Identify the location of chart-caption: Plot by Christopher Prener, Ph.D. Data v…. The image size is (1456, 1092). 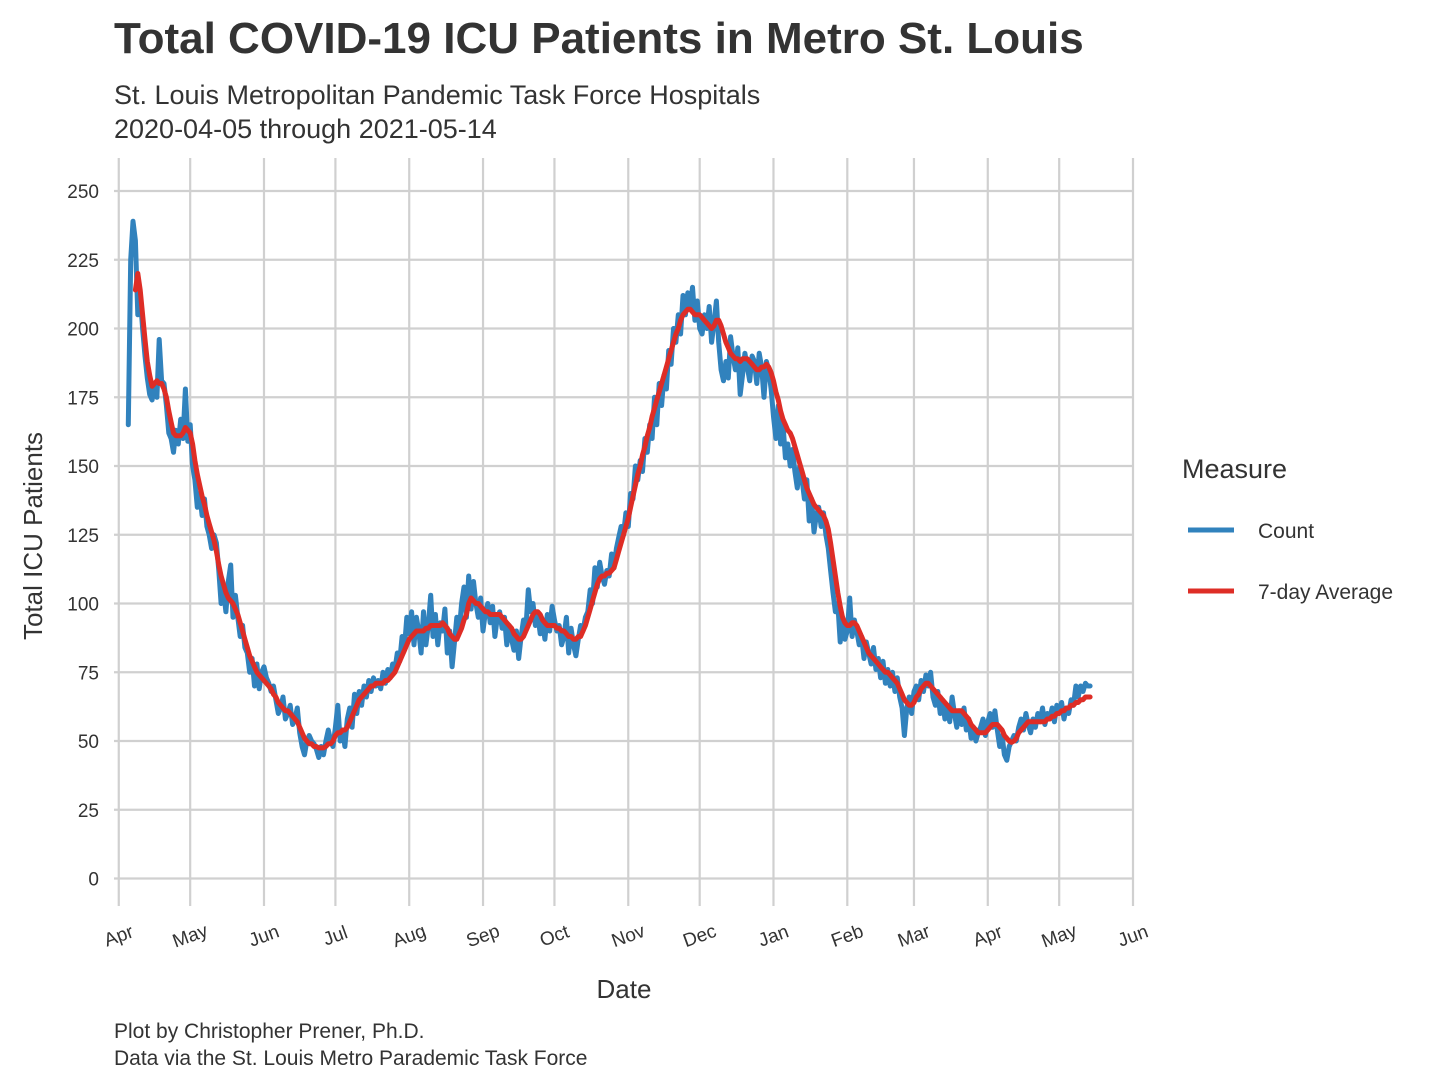
(350, 1045).